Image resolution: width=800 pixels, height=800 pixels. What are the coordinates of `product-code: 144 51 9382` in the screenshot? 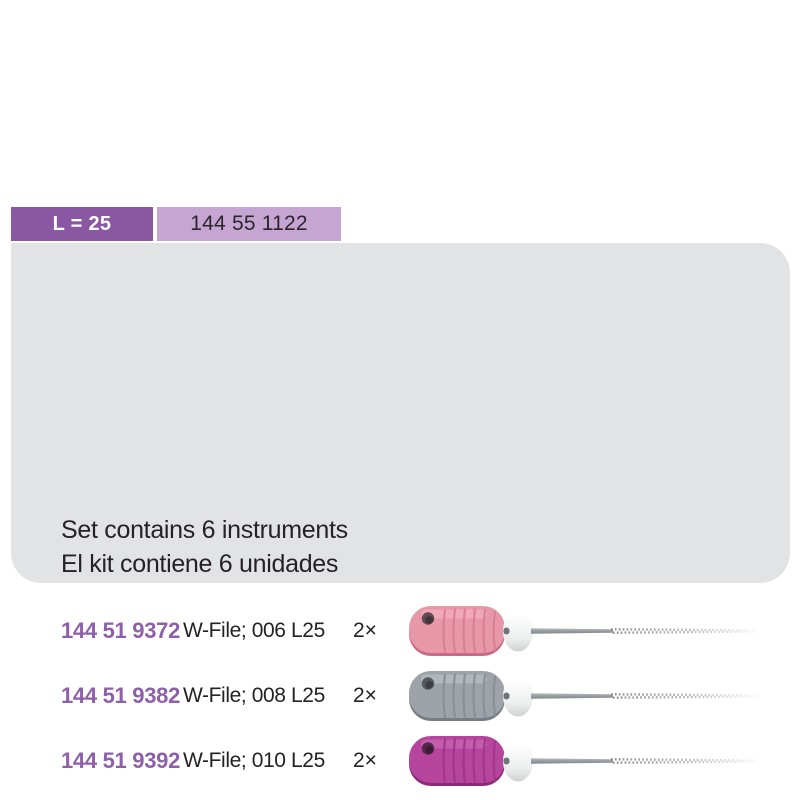 It's located at (121, 695).